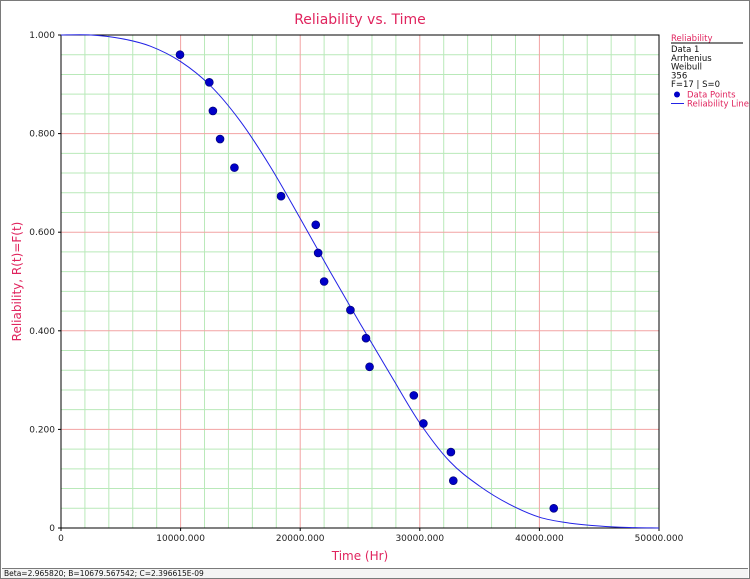 This screenshot has width=750, height=579. I want to click on x-tick-label: 50000.000, so click(659, 539).